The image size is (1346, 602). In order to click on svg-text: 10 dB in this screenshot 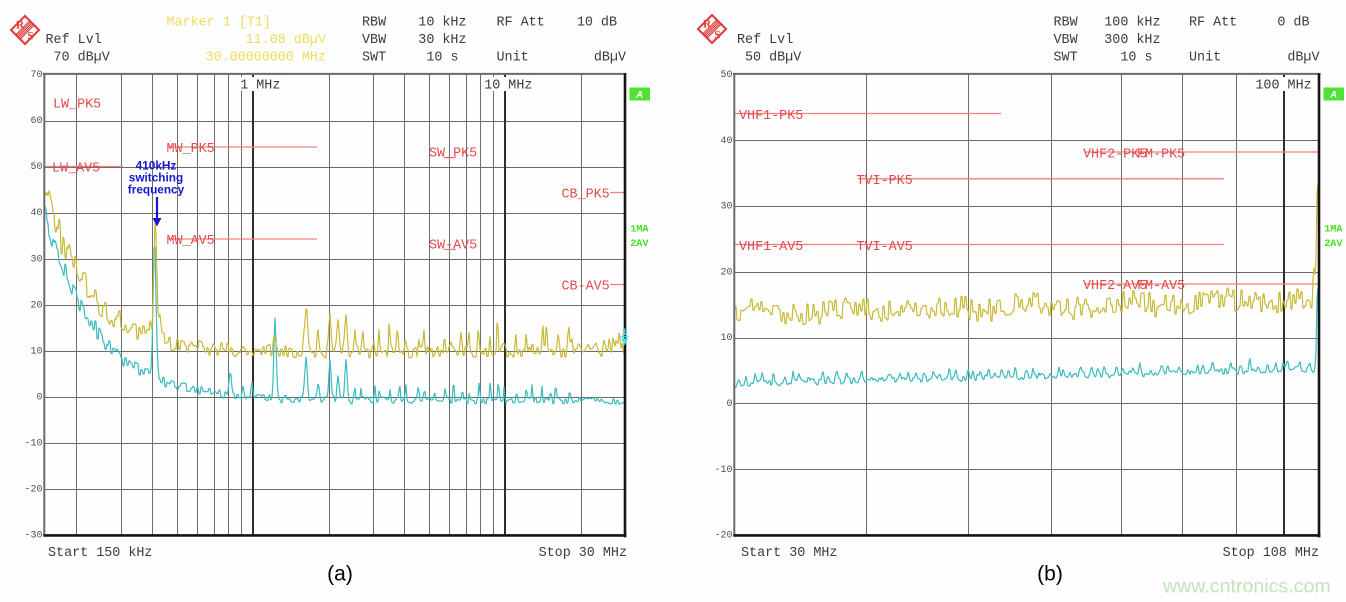, I will do `click(597, 23)`.